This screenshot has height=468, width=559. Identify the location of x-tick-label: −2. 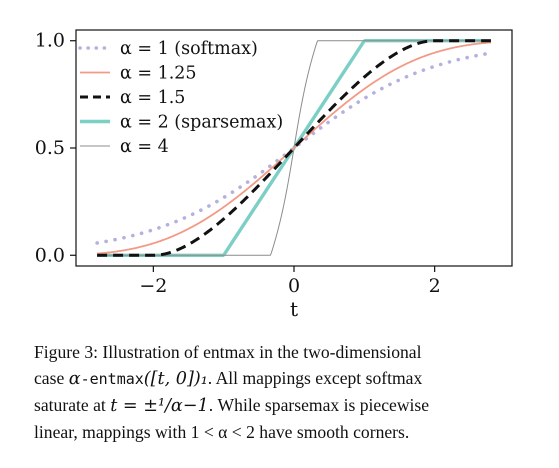
(153, 286).